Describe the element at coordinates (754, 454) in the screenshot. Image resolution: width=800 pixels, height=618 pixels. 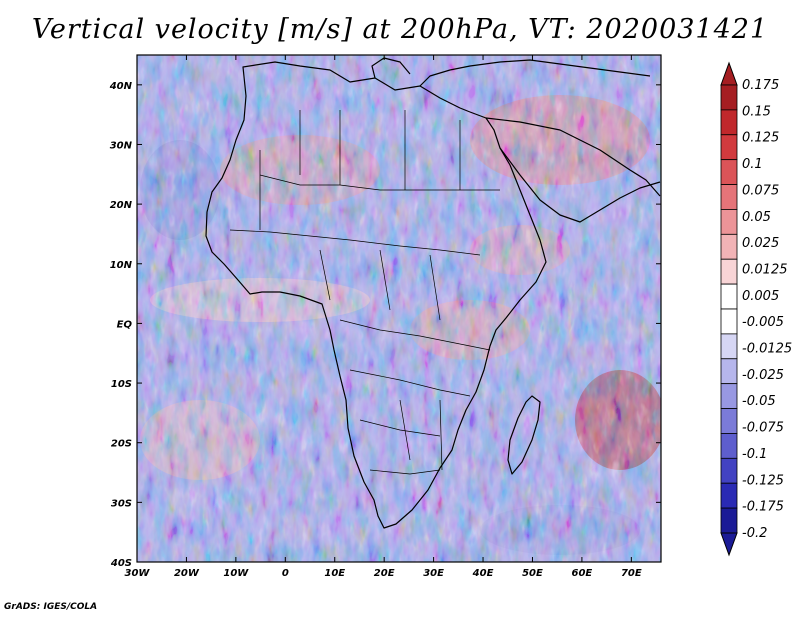
I see `colorbar-label: -0.1` at that location.